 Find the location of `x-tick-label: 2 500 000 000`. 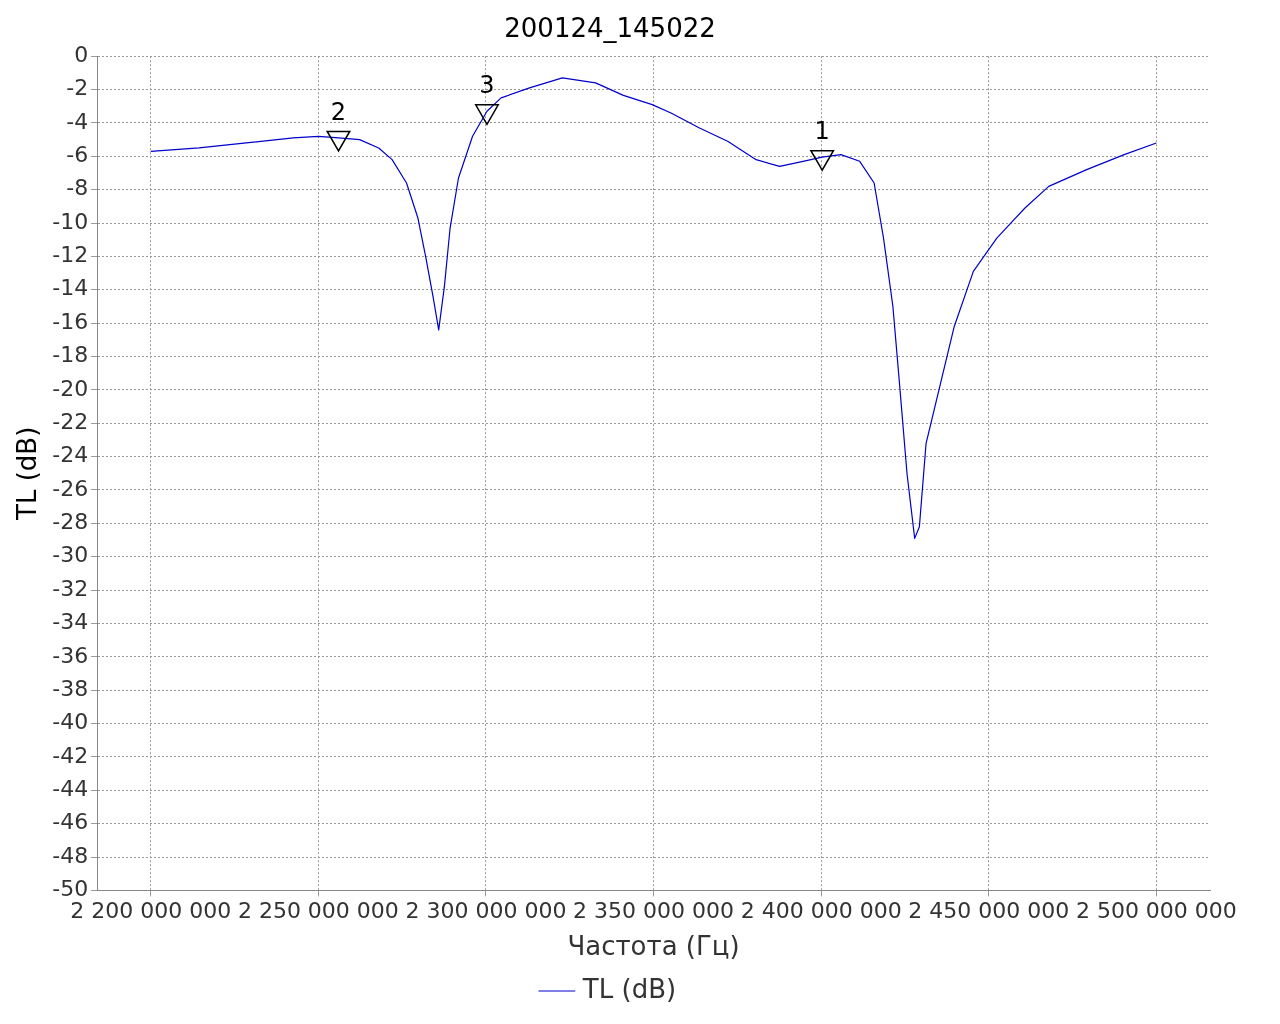

x-tick-label: 2 500 000 000 is located at coordinates (1156, 911).